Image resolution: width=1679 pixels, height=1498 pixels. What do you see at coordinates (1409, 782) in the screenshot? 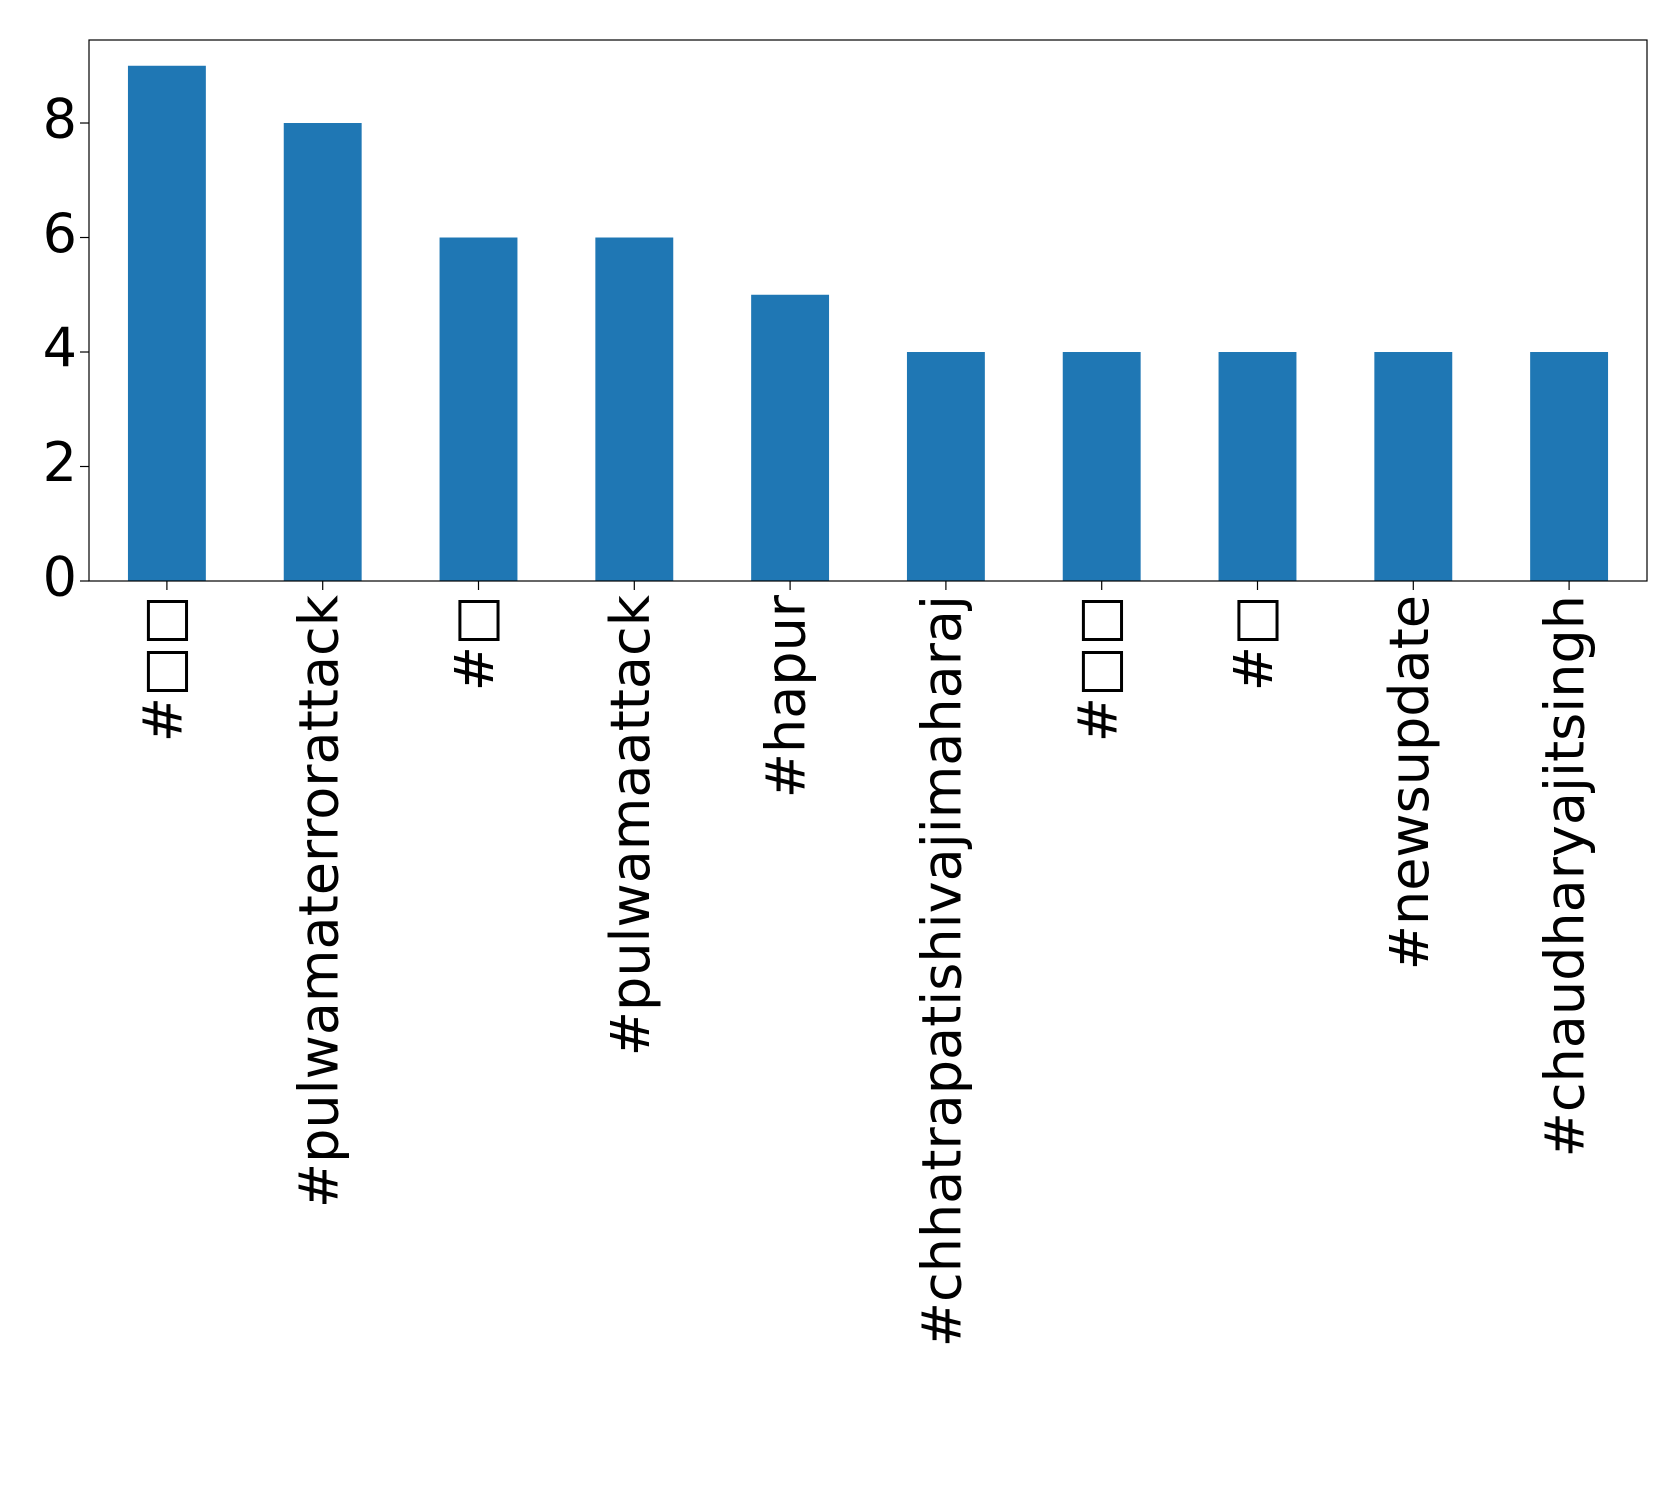
I see `x-tick-label: #newsupdate` at bounding box center [1409, 782].